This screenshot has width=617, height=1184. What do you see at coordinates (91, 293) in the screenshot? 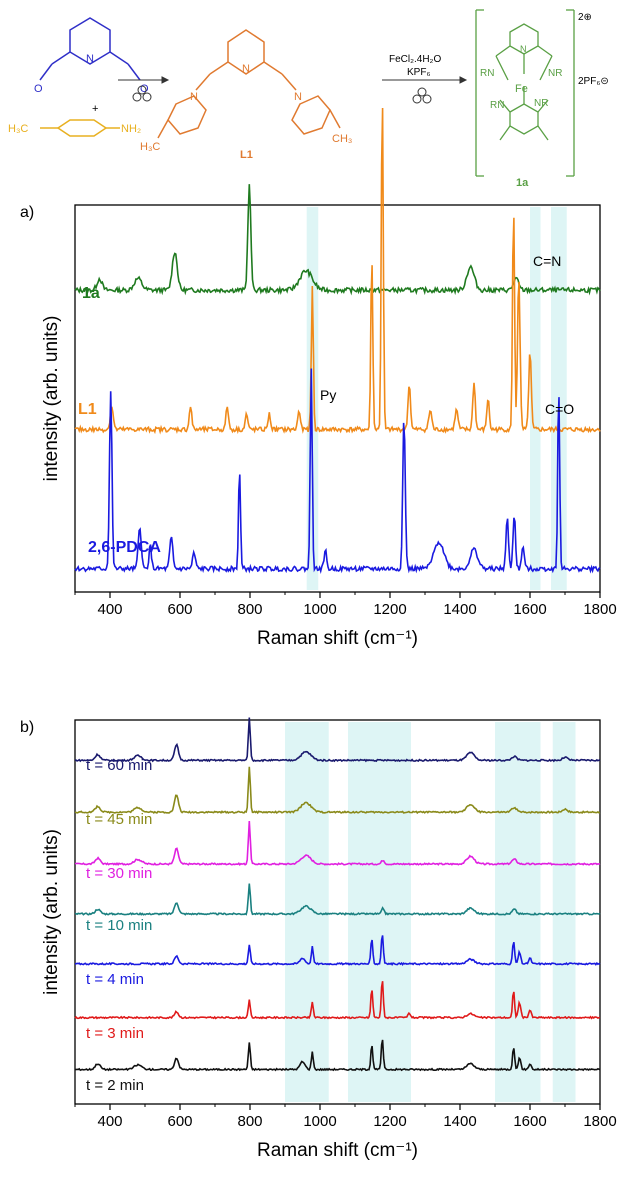
I see `series-label: 1a` at bounding box center [91, 293].